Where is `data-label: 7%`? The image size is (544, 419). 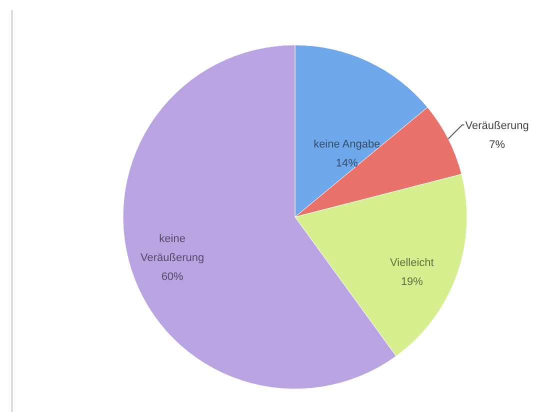
data-label: 7% is located at coordinates (497, 144).